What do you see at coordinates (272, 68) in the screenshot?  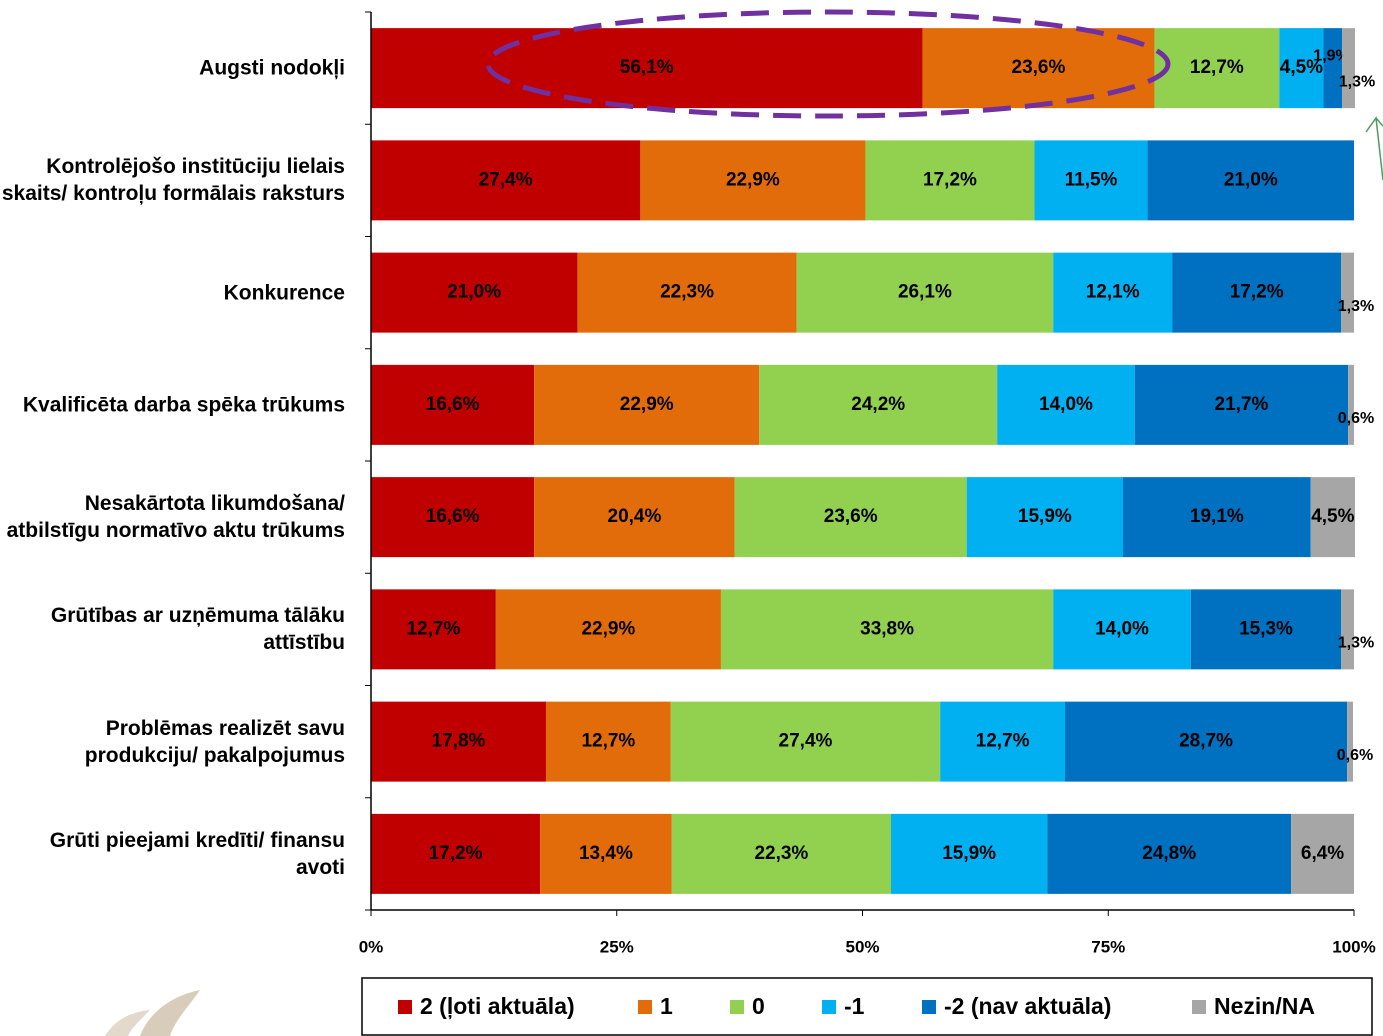 I see `y-tick-label: Augsti nodokļi` at bounding box center [272, 68].